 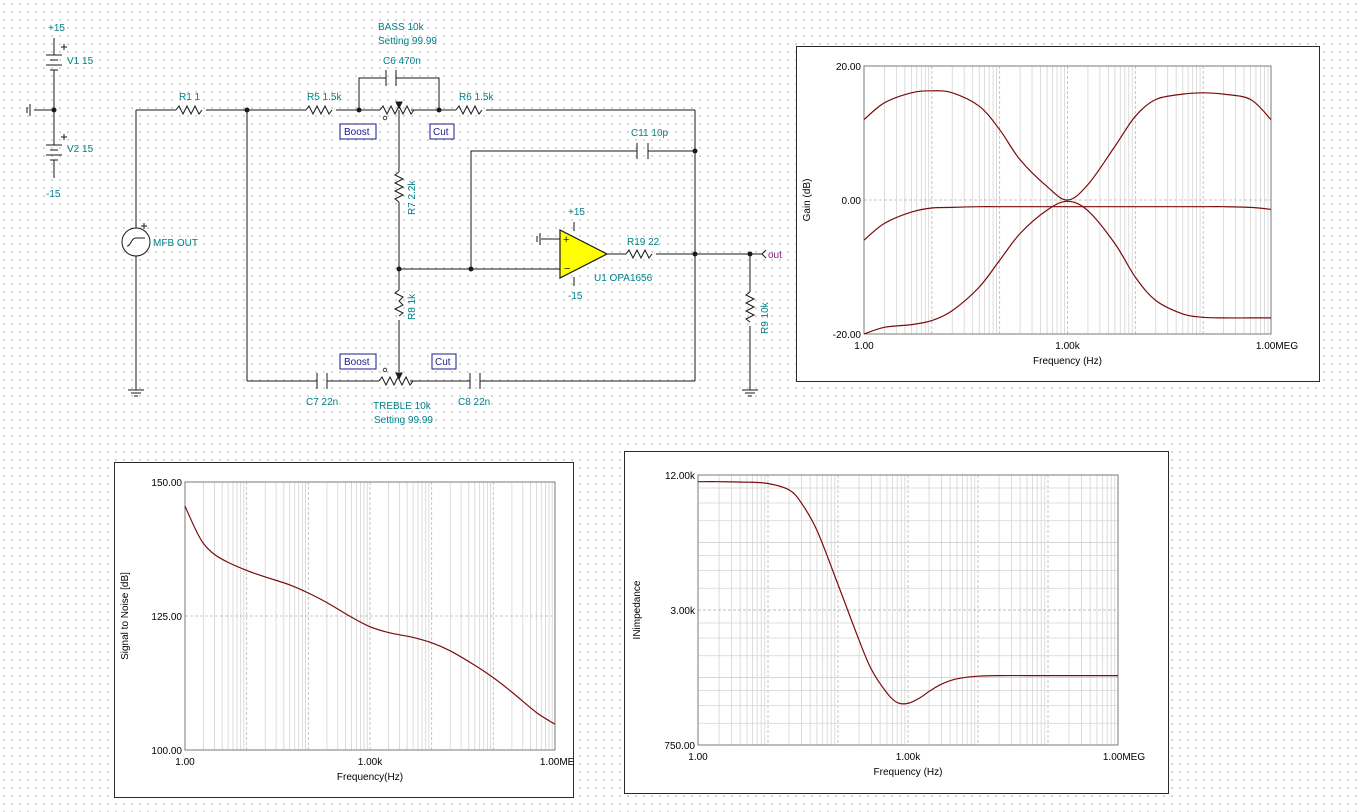 I want to click on imp-ytick-label: 3.00k, so click(x=683, y=611).